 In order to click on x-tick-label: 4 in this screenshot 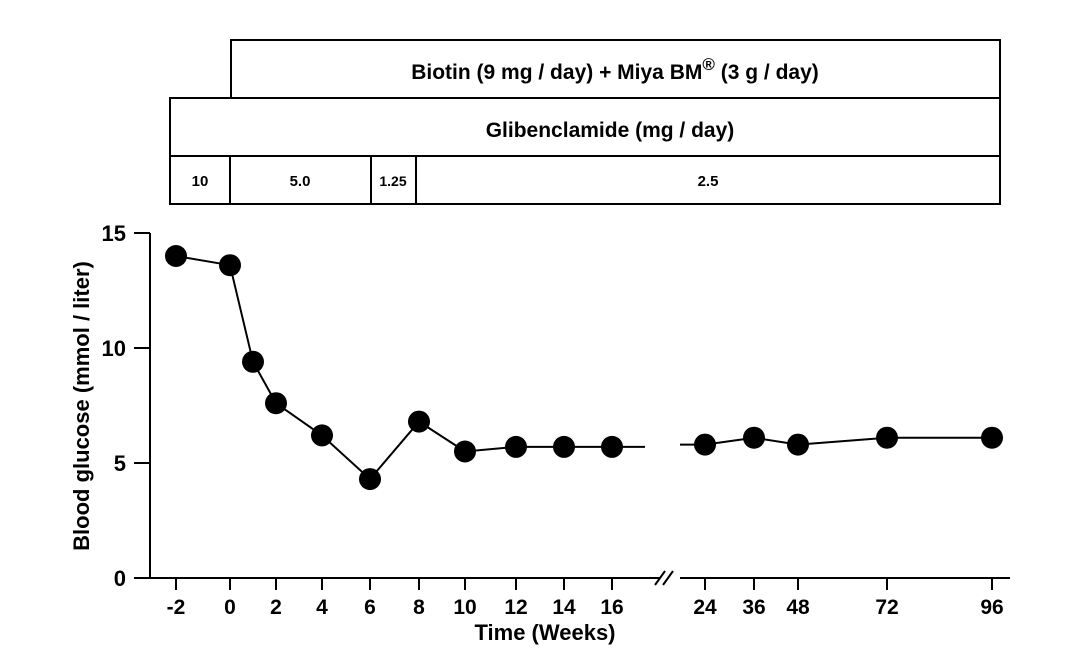, I will do `click(322, 607)`.